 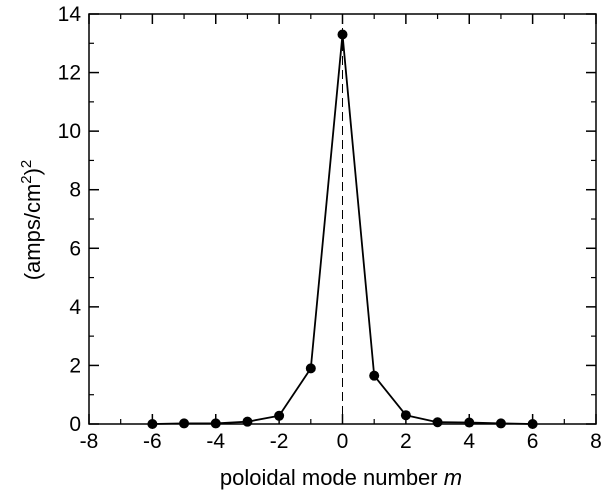 What do you see at coordinates (406, 441) in the screenshot?
I see `x-tick-label: 2` at bounding box center [406, 441].